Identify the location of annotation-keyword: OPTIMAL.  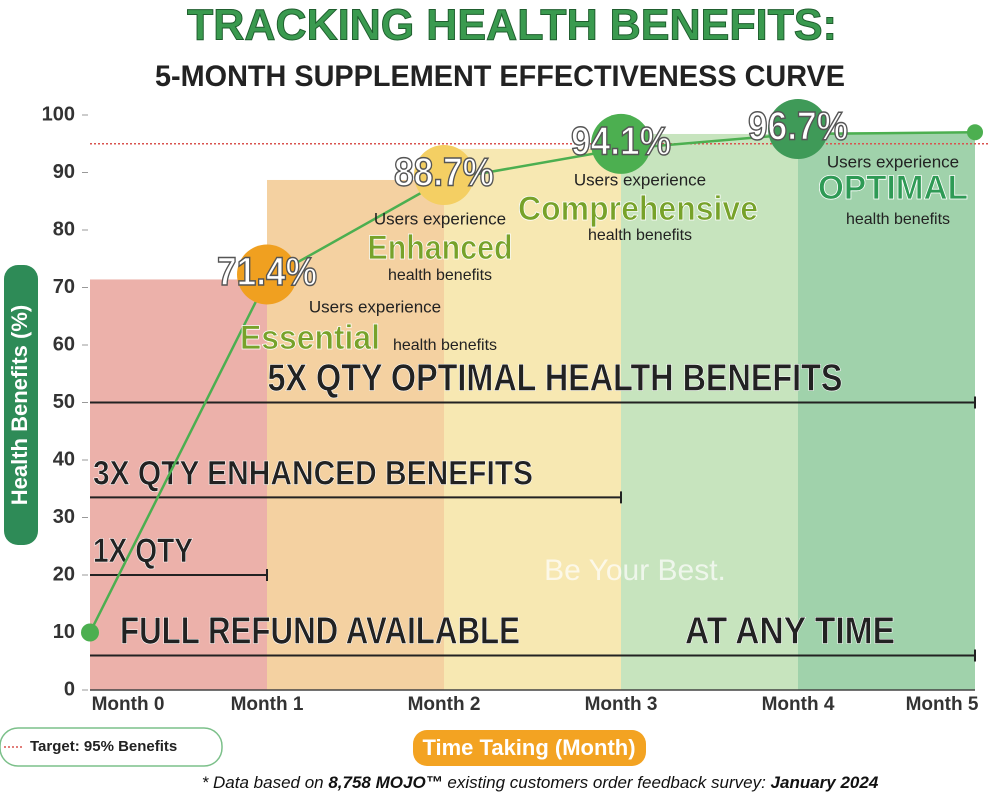
(893, 188).